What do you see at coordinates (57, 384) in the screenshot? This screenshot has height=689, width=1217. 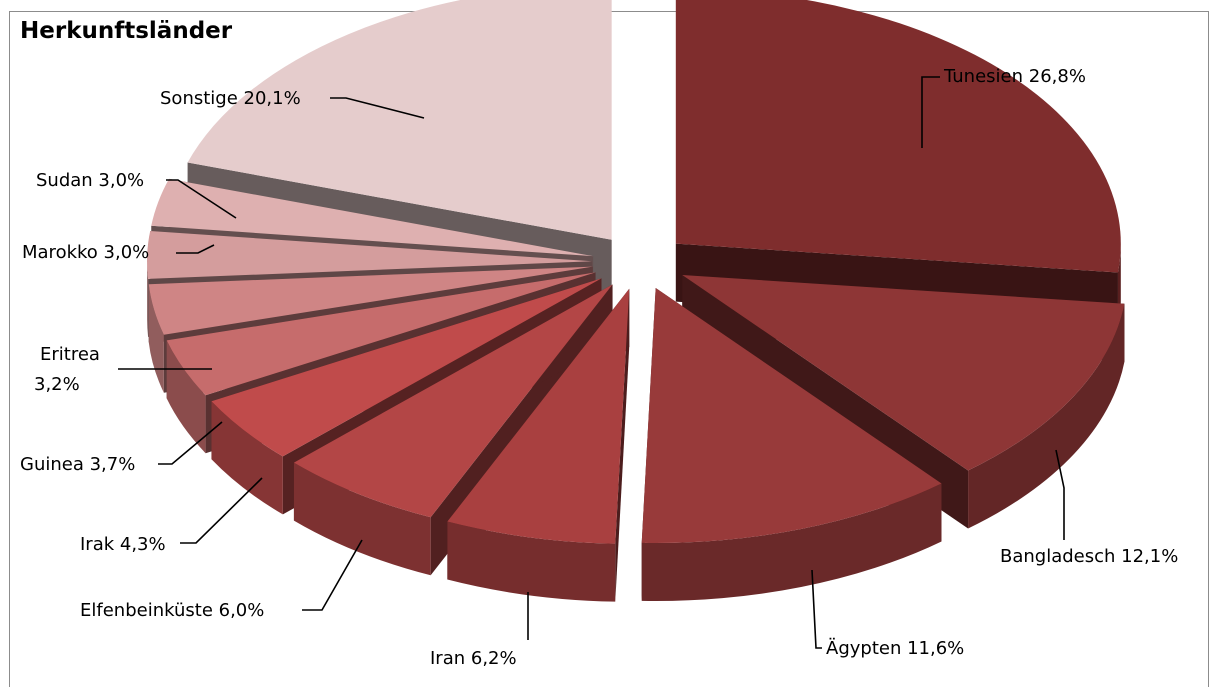 I see `label-value: 3,2%` at bounding box center [57, 384].